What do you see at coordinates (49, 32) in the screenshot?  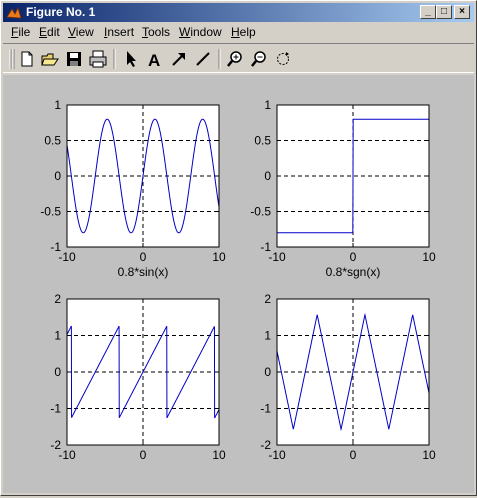 I see `menu-edit: Edit` at bounding box center [49, 32].